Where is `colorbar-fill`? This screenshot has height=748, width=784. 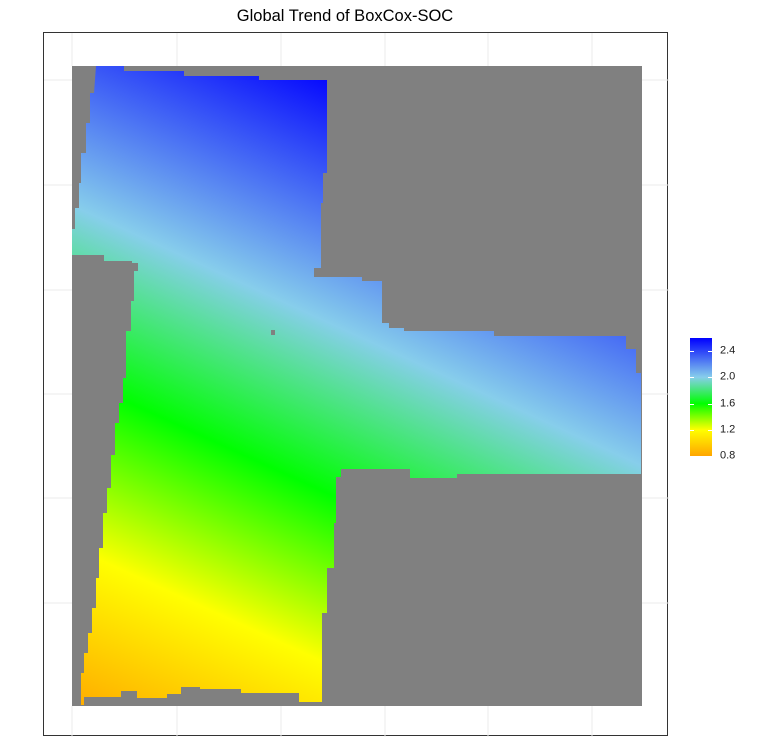
colorbar-fill is located at coordinates (701, 397).